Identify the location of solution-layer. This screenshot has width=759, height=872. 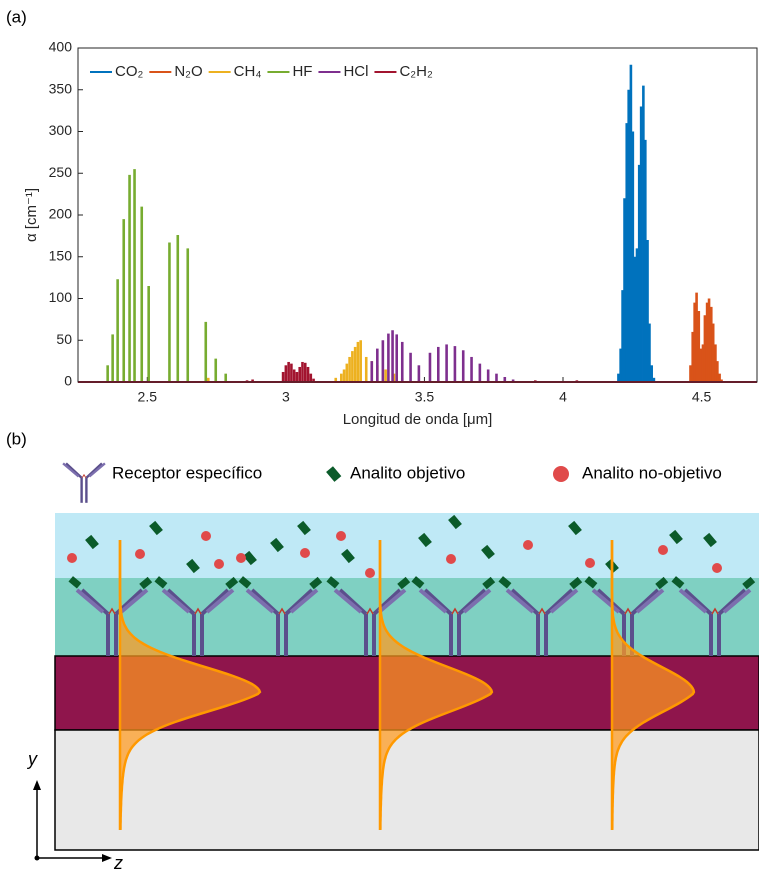
(407, 546).